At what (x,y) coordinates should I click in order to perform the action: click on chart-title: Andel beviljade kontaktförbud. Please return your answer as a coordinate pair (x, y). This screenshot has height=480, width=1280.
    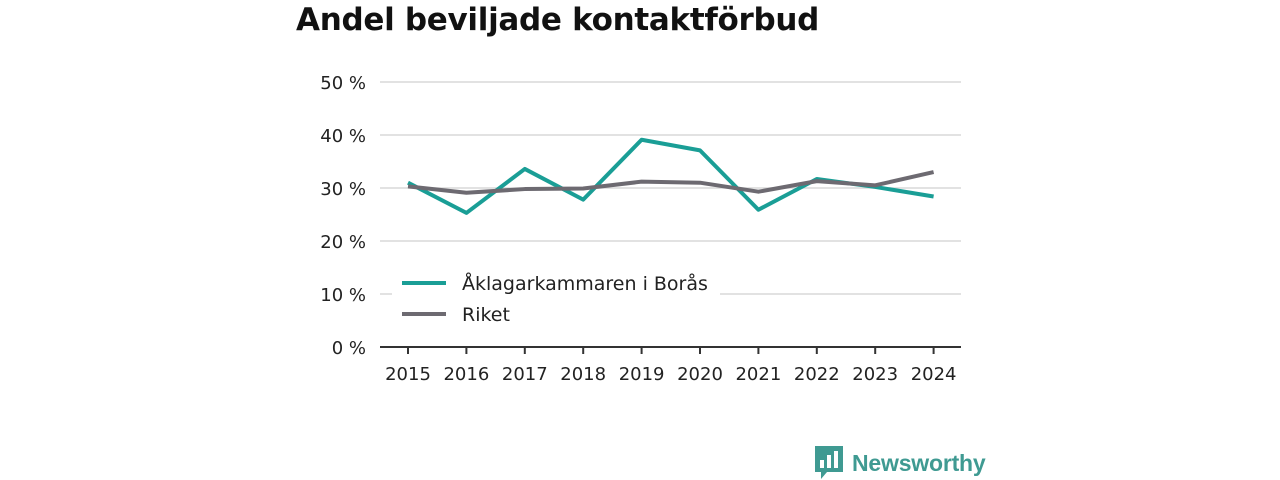
    Looking at the image, I should click on (558, 20).